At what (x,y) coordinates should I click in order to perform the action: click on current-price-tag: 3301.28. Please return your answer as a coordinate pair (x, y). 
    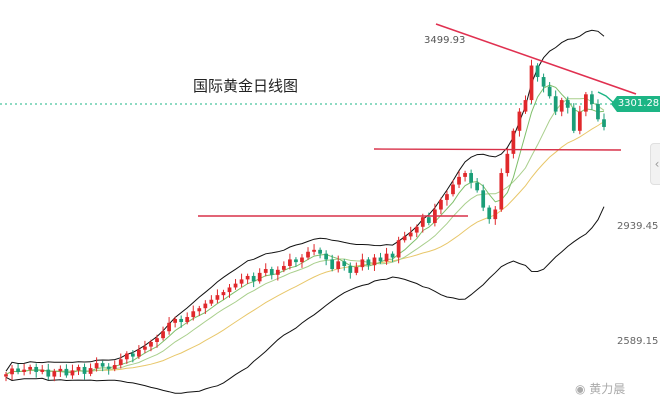
    Looking at the image, I should click on (635, 104).